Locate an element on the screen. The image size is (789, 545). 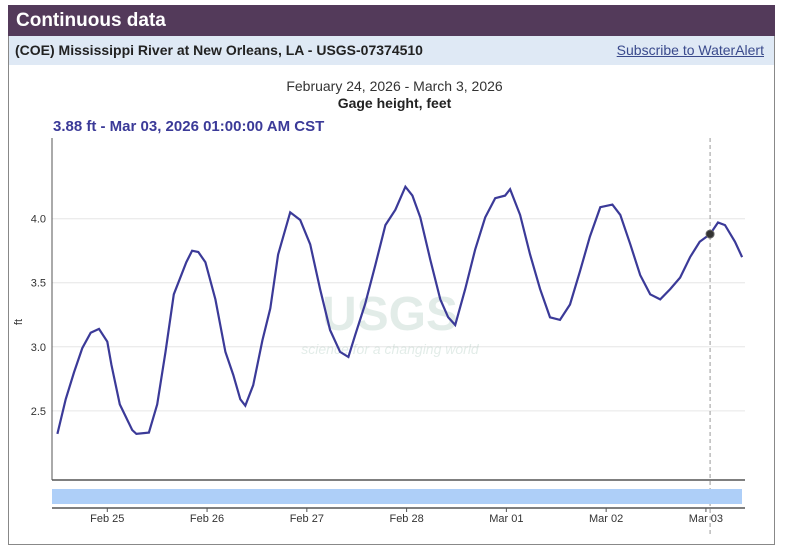
y-tick-label: 2.5 is located at coordinates (38, 412).